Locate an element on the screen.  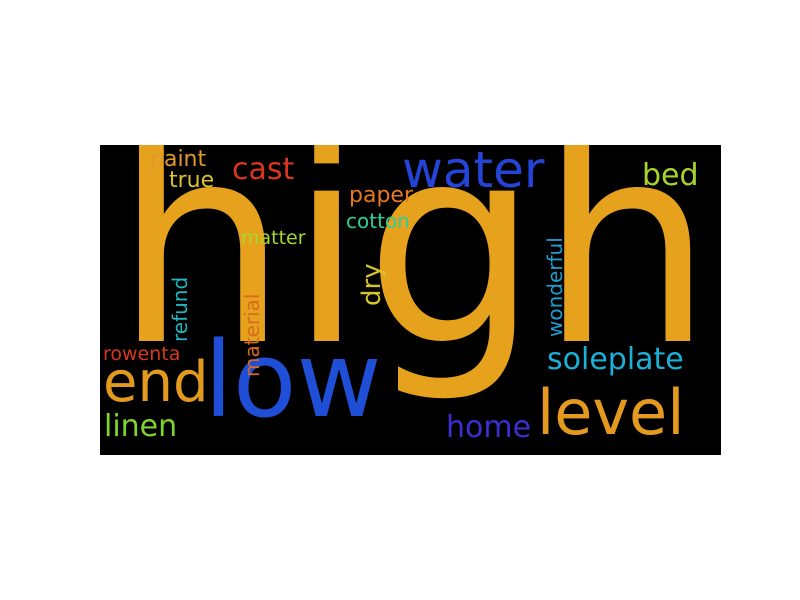
word-linen: linen is located at coordinates (141, 426).